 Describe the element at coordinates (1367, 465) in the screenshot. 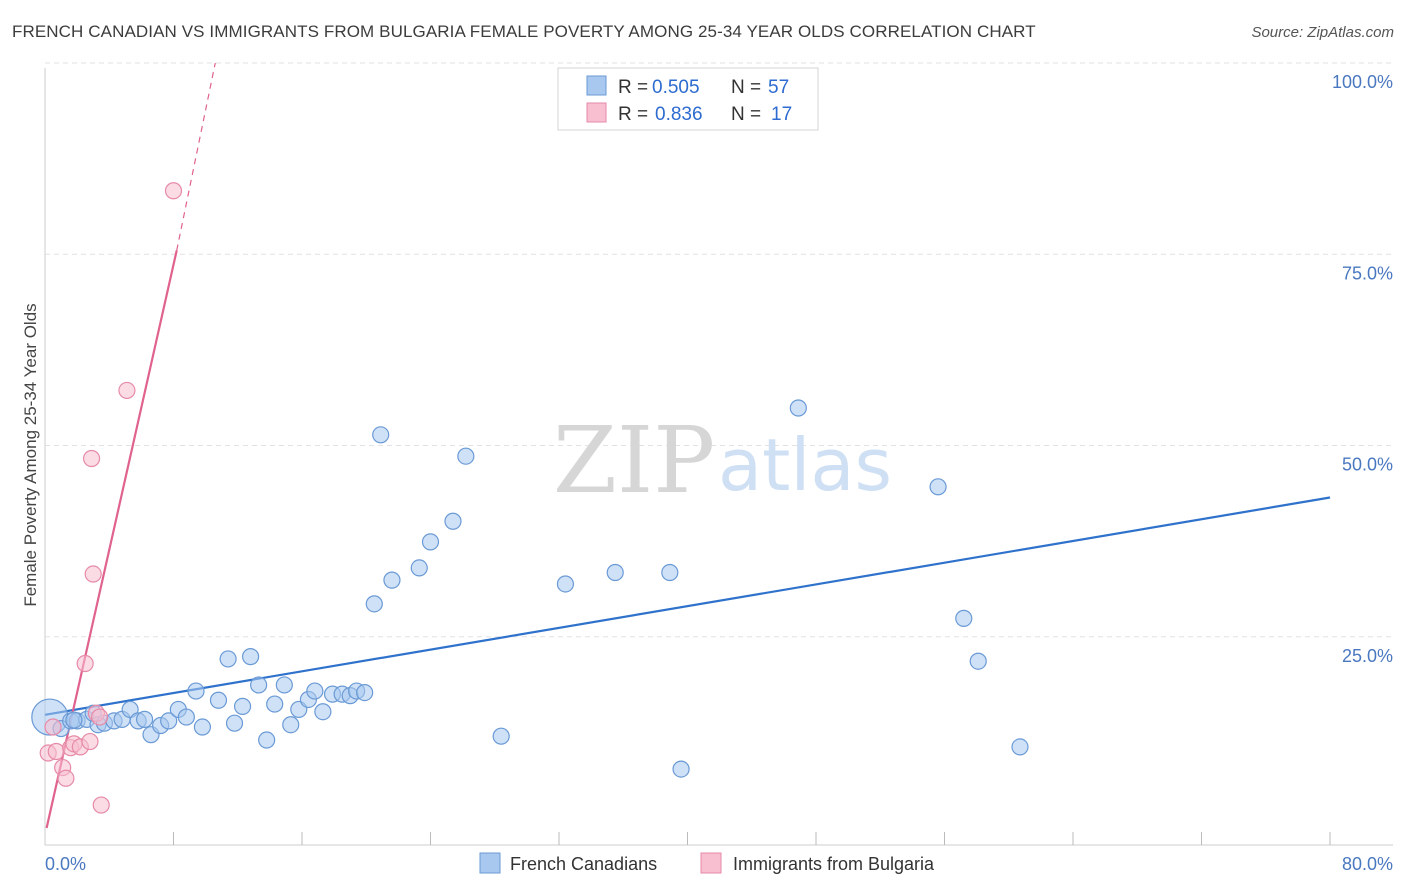

I see `y-tick-label: 50.0%` at that location.